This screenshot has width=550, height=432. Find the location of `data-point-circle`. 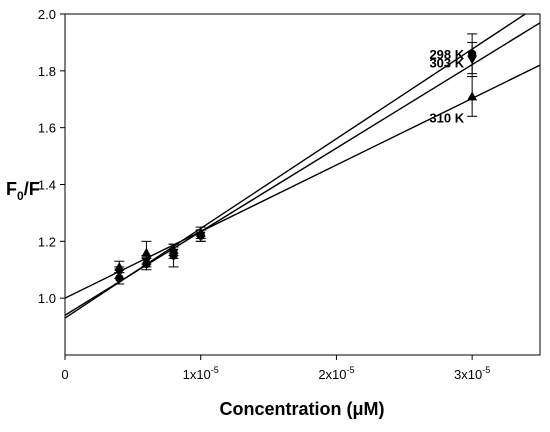

data-point-circle is located at coordinates (119, 278).